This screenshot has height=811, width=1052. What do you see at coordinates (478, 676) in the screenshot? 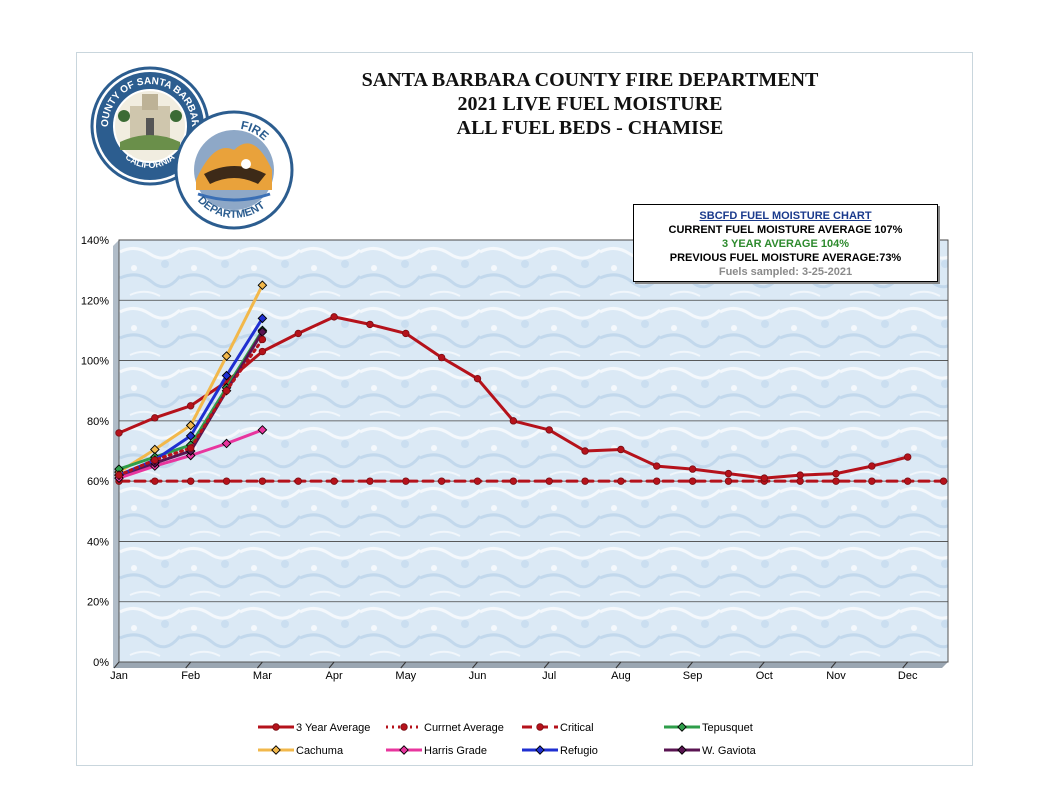
I see `x-tick-label: Jun` at bounding box center [478, 676].